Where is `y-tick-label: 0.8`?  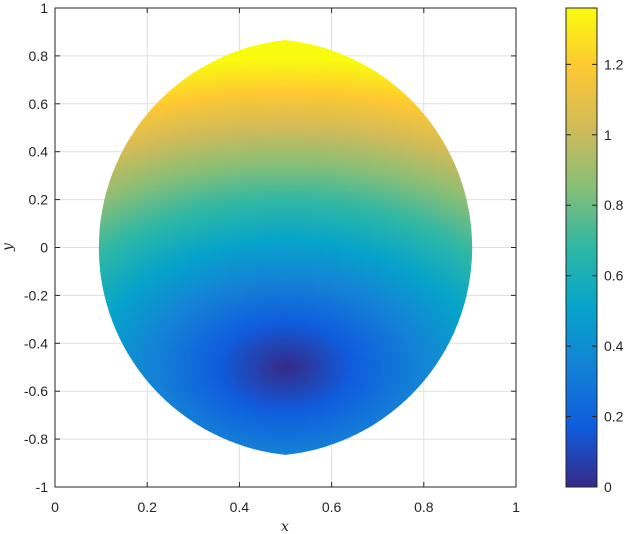 y-tick-label: 0.8 is located at coordinates (39, 56).